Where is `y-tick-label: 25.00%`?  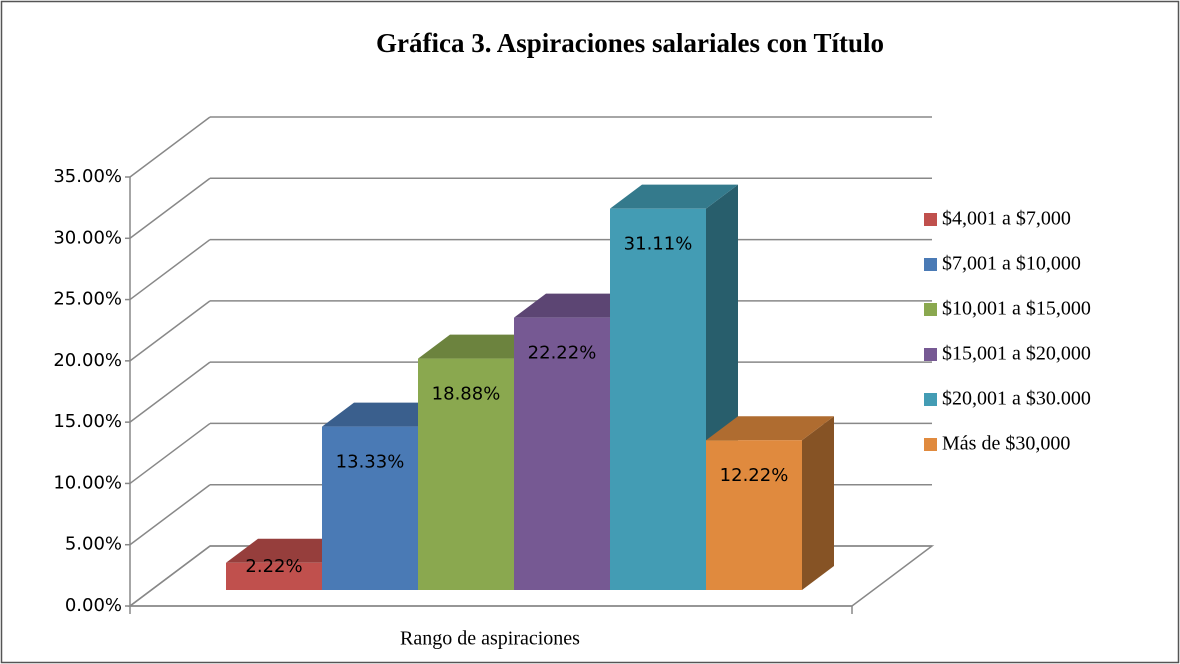
y-tick-label: 25.00% is located at coordinates (87, 299).